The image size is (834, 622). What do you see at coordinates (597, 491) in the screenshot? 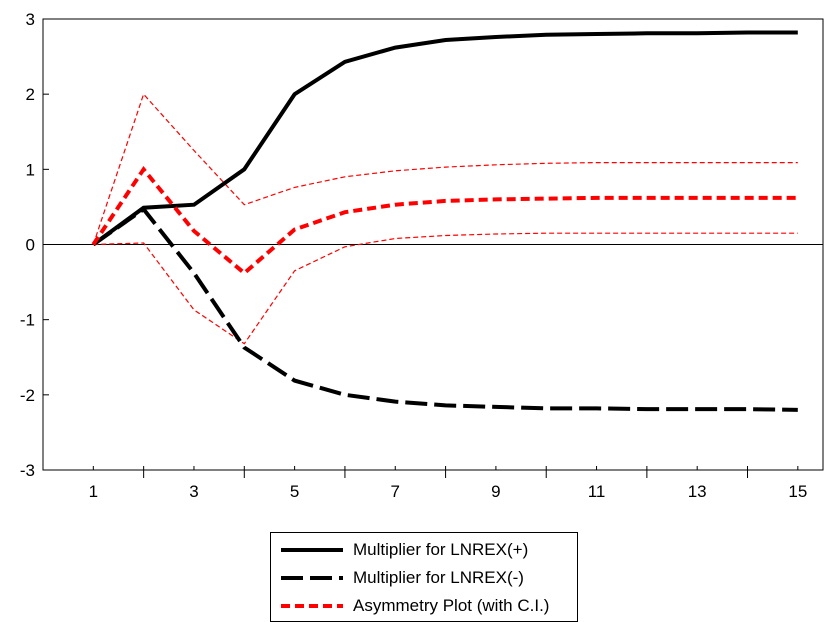
I see `x-tick-label: 11` at bounding box center [597, 491].